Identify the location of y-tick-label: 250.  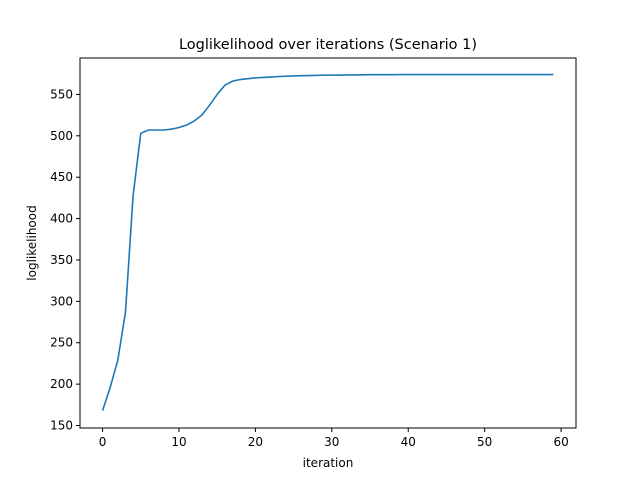
(61, 343).